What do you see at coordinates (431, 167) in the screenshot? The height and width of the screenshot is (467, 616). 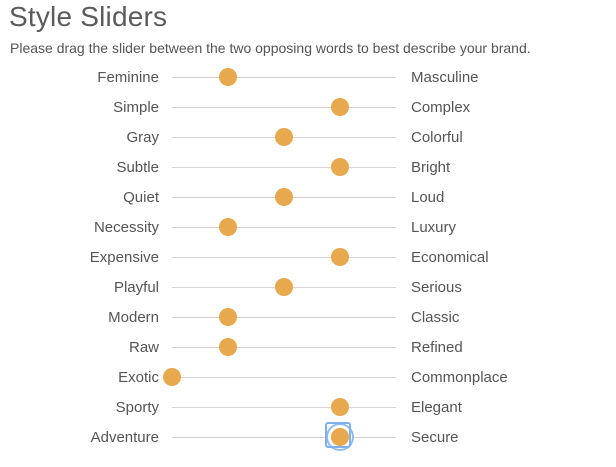 I see `slider-right-label: Bright` at bounding box center [431, 167].